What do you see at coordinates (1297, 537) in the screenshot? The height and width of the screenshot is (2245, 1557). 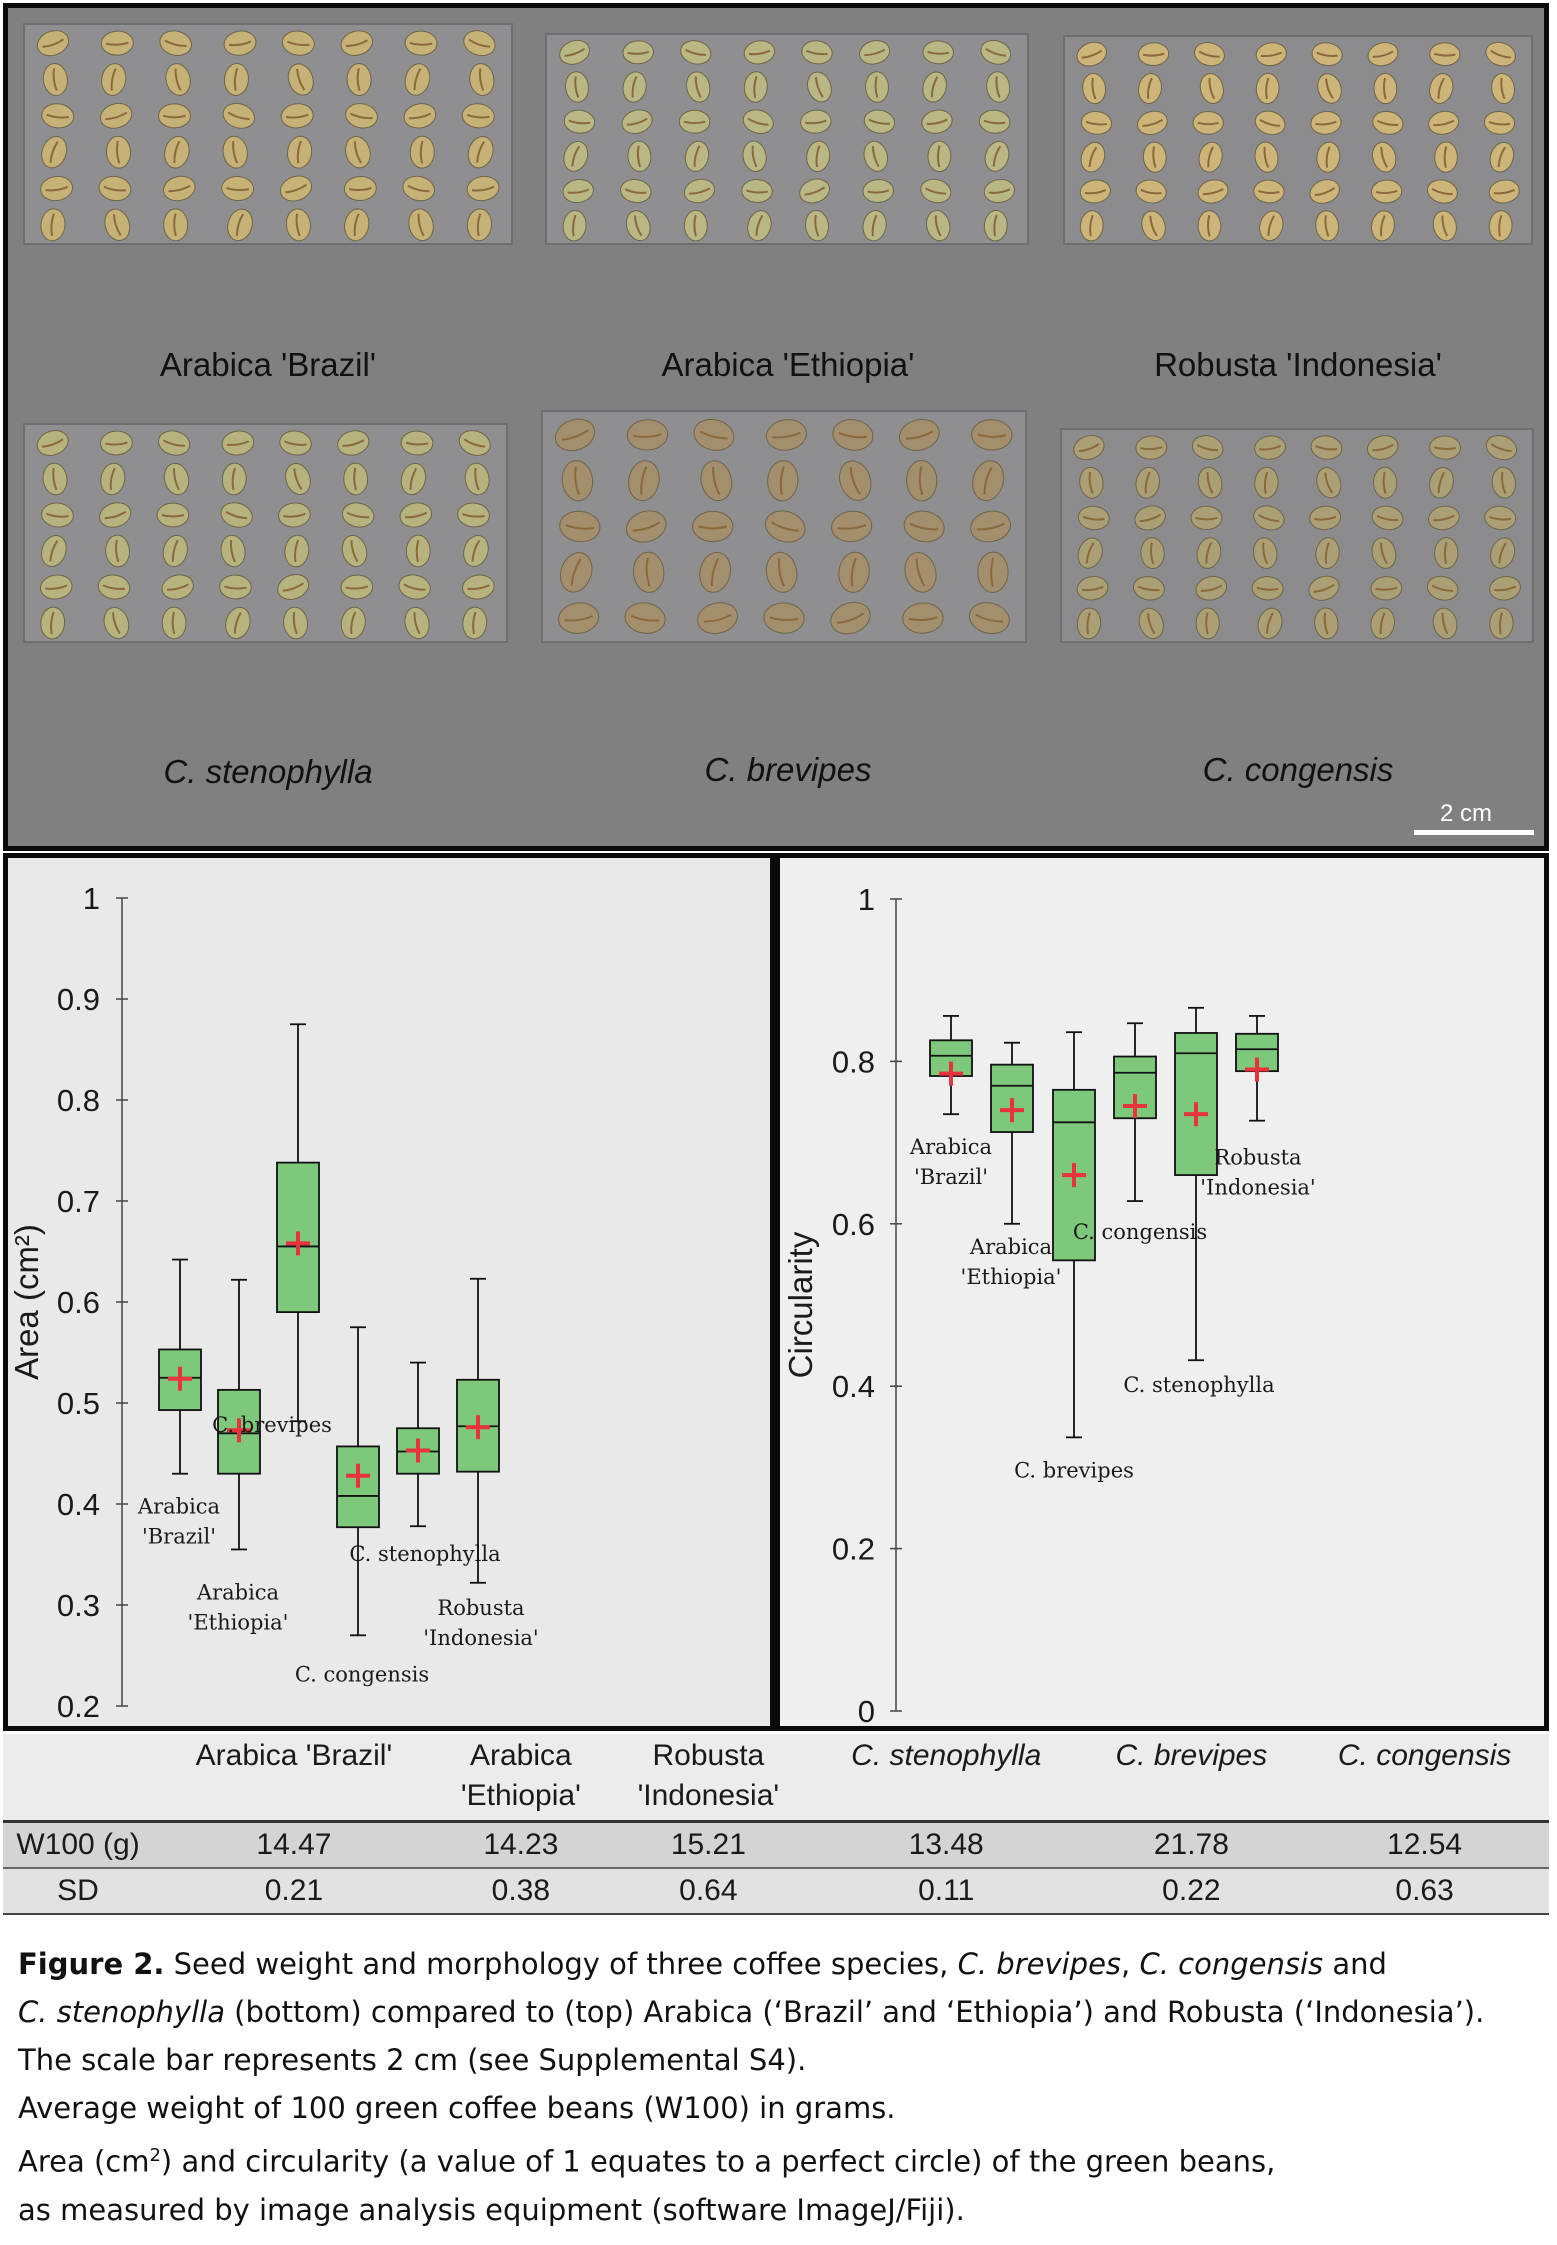 I see `bean-tray-svg` at bounding box center [1297, 537].